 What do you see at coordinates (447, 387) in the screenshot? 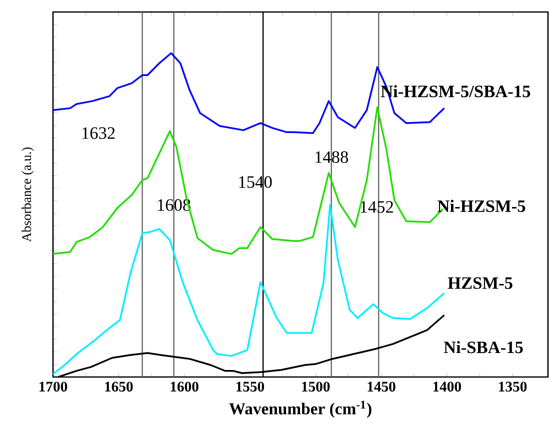
I see `x-tick-label: 1400` at bounding box center [447, 387].